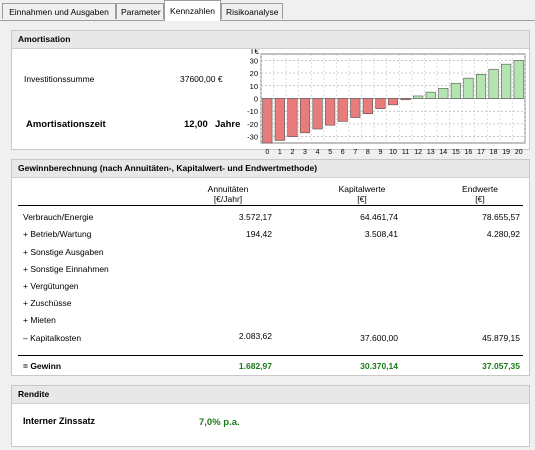 Image resolution: width=535 pixels, height=450 pixels. What do you see at coordinates (519, 152) in the screenshot?
I see `x-tick-label: 20` at bounding box center [519, 152].